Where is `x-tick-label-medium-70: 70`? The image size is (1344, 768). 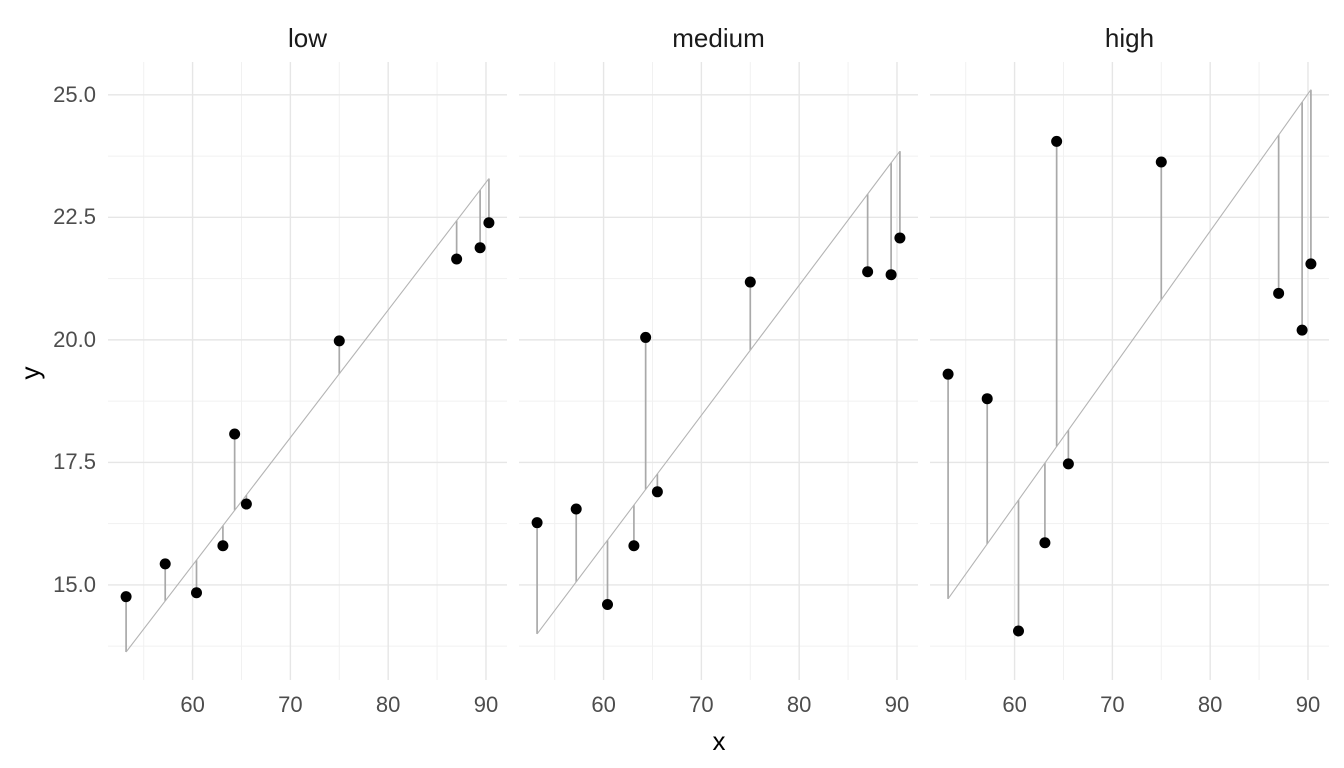
x-tick-label-medium-70: 70 is located at coordinates (701, 704).